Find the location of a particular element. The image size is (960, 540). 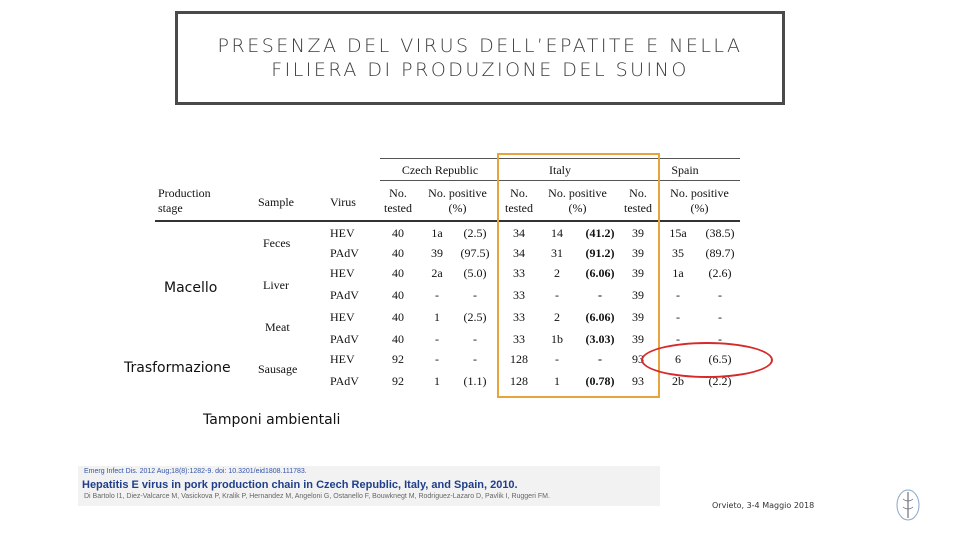

header-es-tested: No. tested is located at coordinates (638, 200).